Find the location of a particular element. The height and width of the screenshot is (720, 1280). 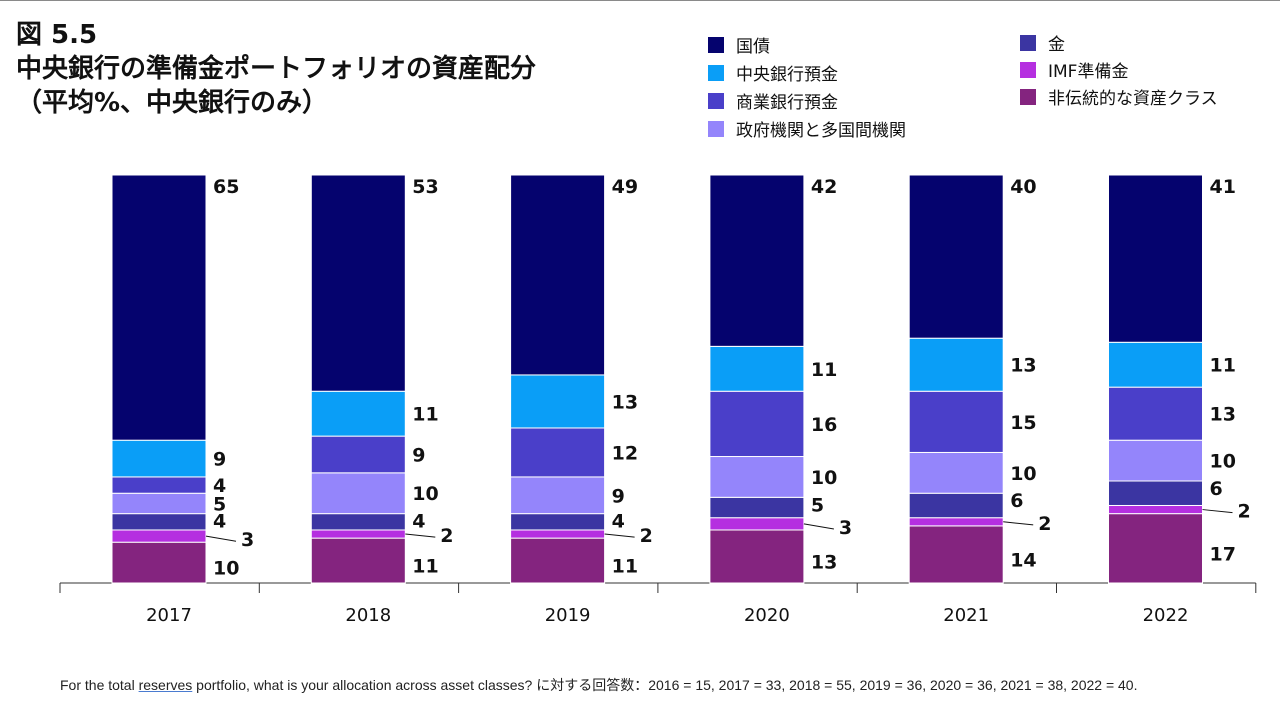

data-label: 42 is located at coordinates (824, 187).